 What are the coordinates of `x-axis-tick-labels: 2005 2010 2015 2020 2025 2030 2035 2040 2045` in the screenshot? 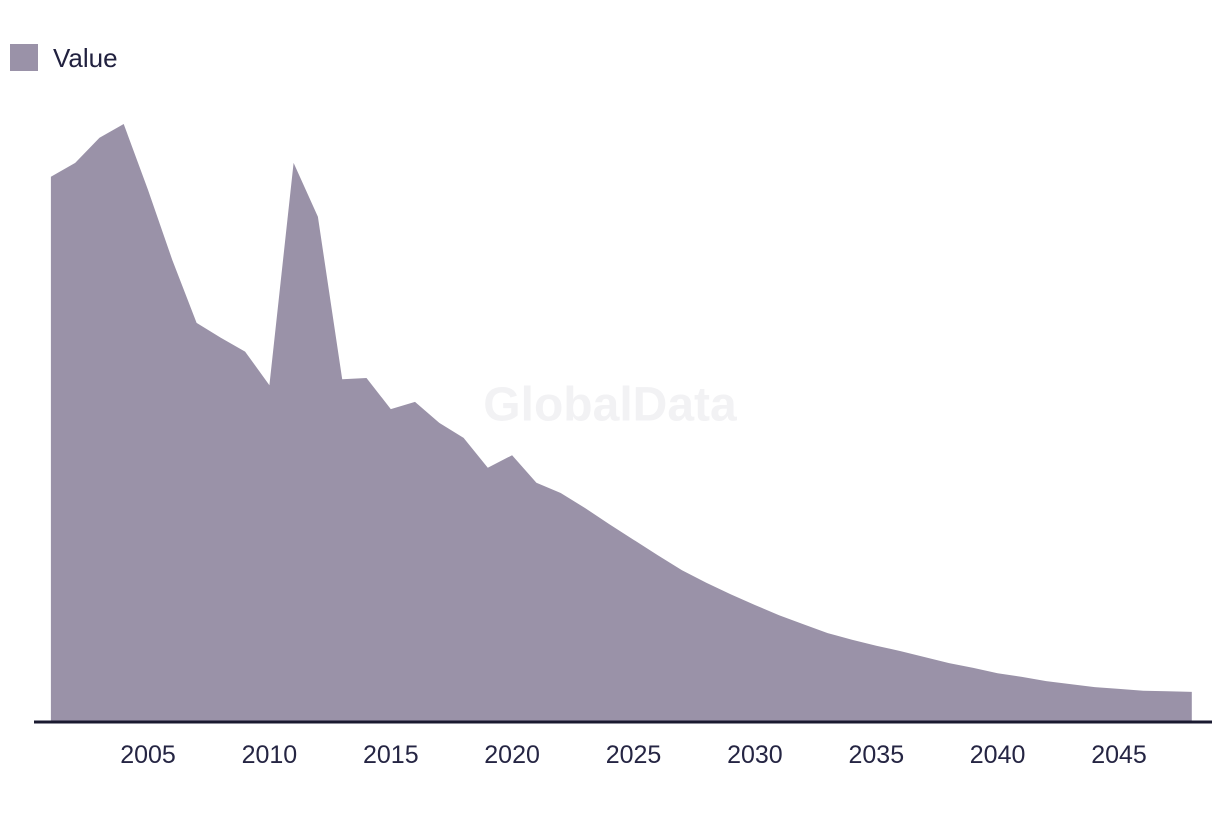 It's located at (633, 755).